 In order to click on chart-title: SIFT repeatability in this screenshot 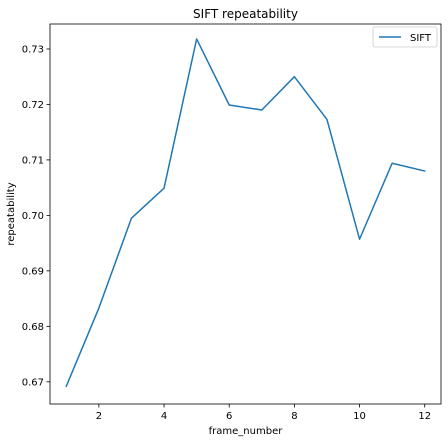, I will do `click(245, 14)`.